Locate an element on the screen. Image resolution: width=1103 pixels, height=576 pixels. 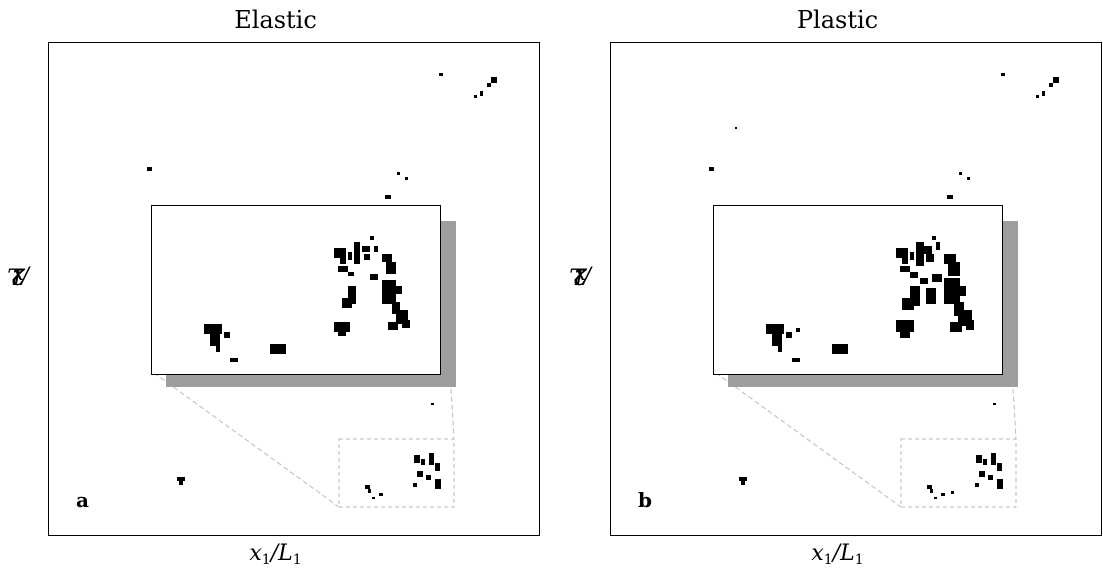
zoom-guide-left is located at coordinates (246, 440).